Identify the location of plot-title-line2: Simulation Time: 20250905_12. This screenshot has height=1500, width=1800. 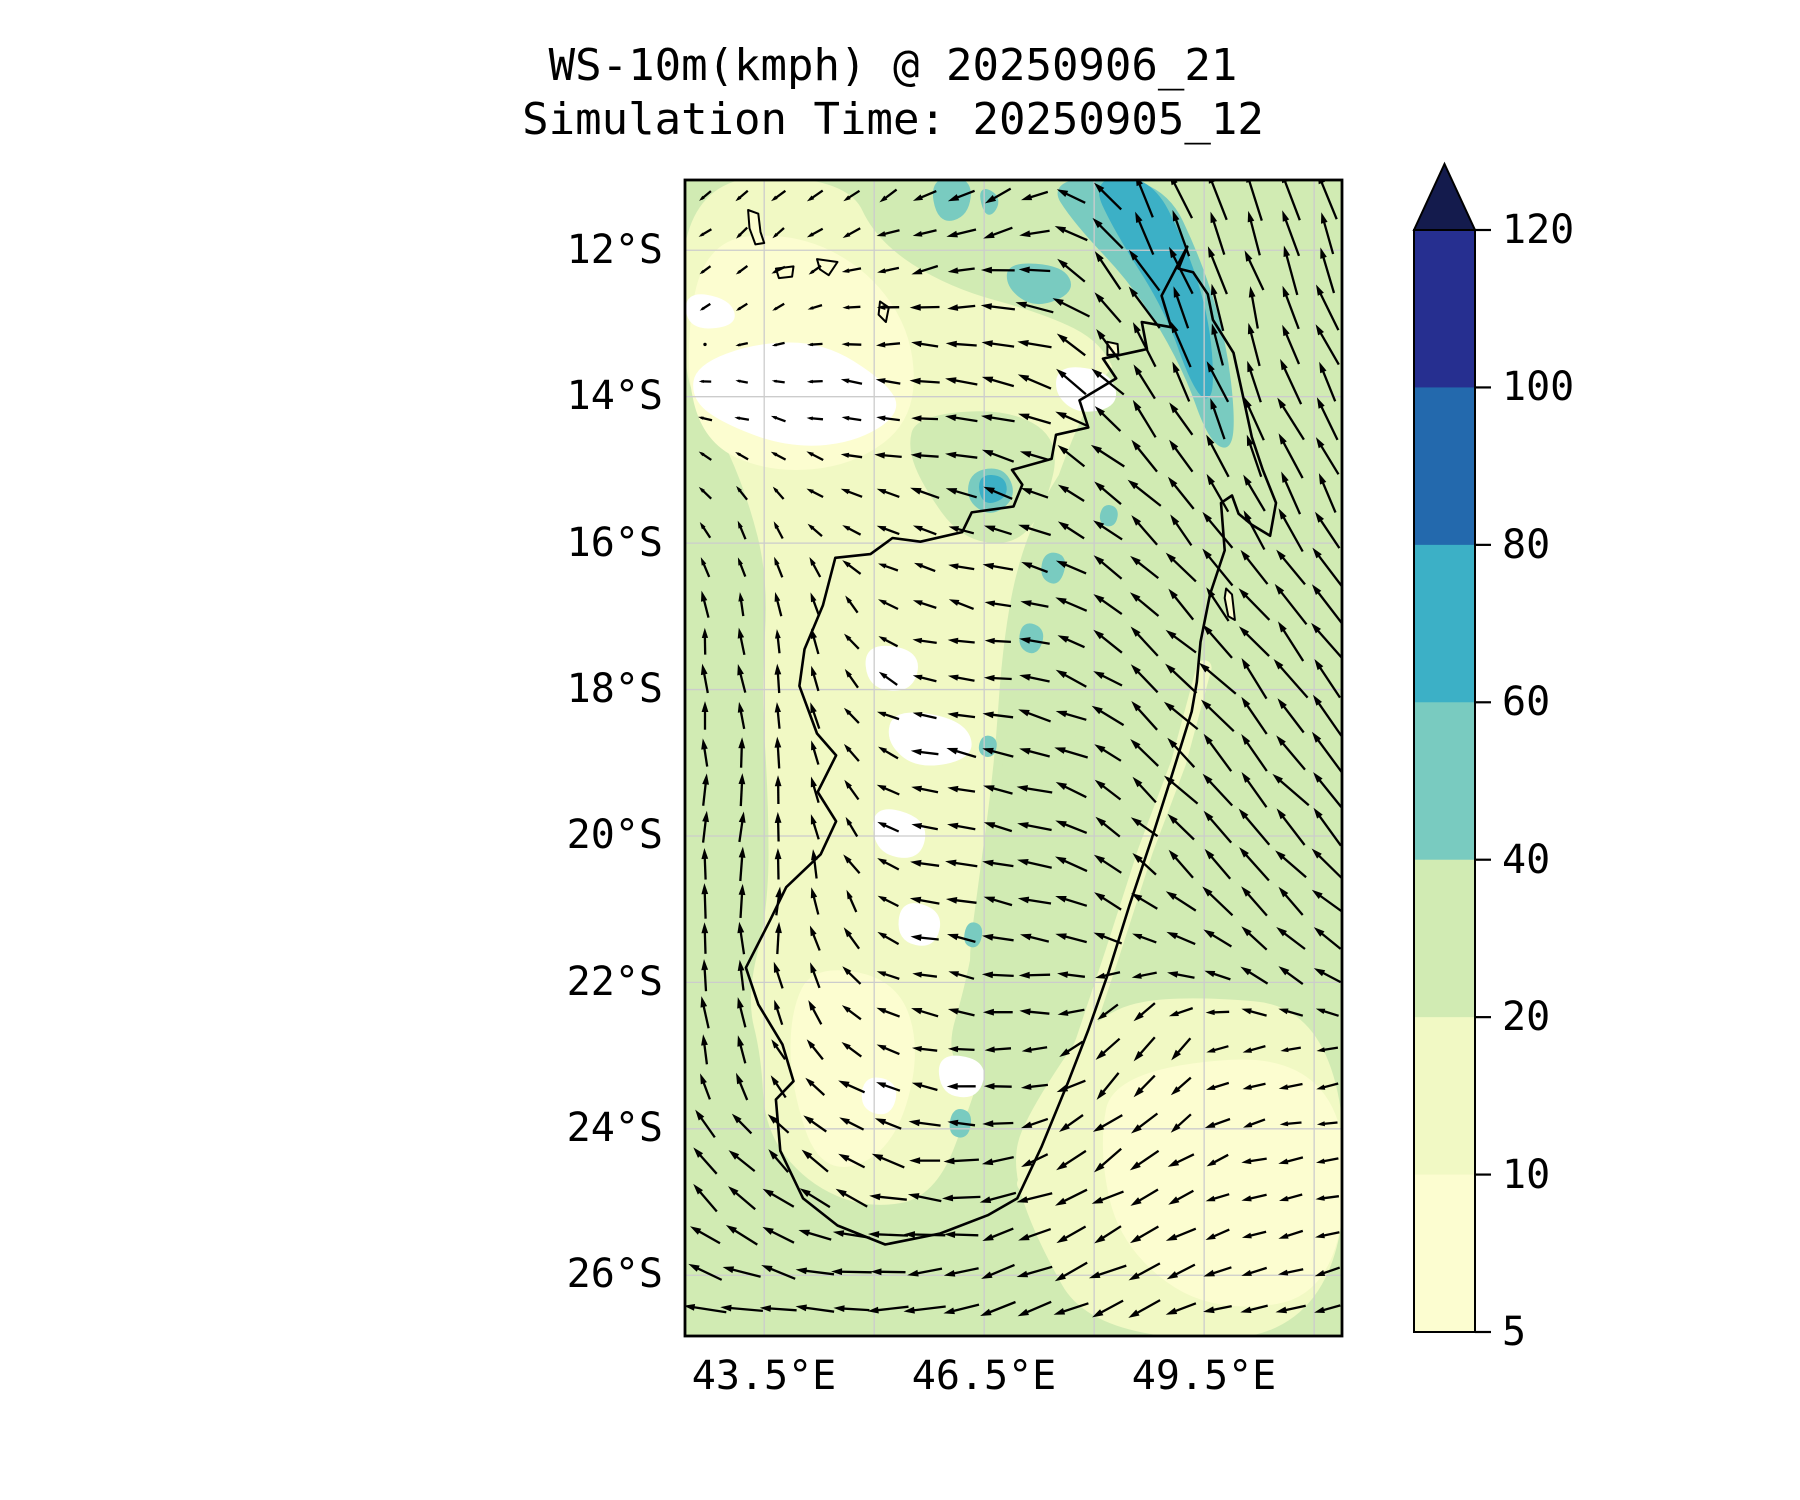
(893, 119).